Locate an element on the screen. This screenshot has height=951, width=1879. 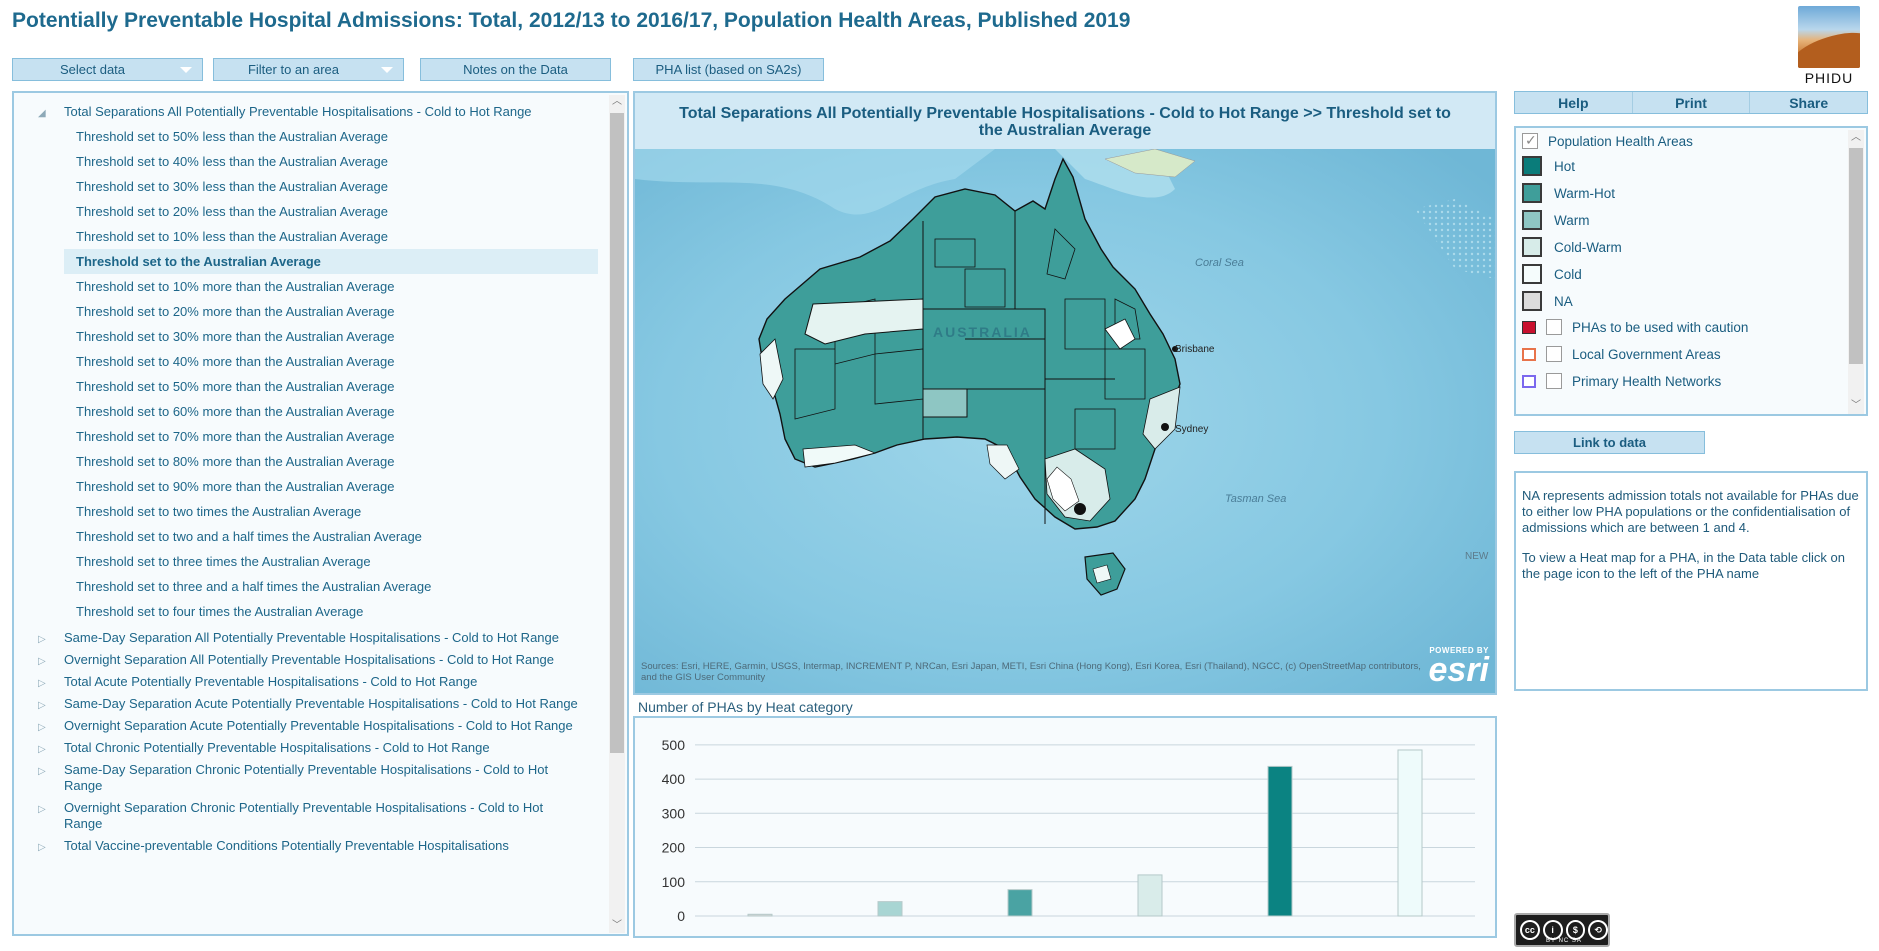
bar-warm-hot is located at coordinates (1410, 833).